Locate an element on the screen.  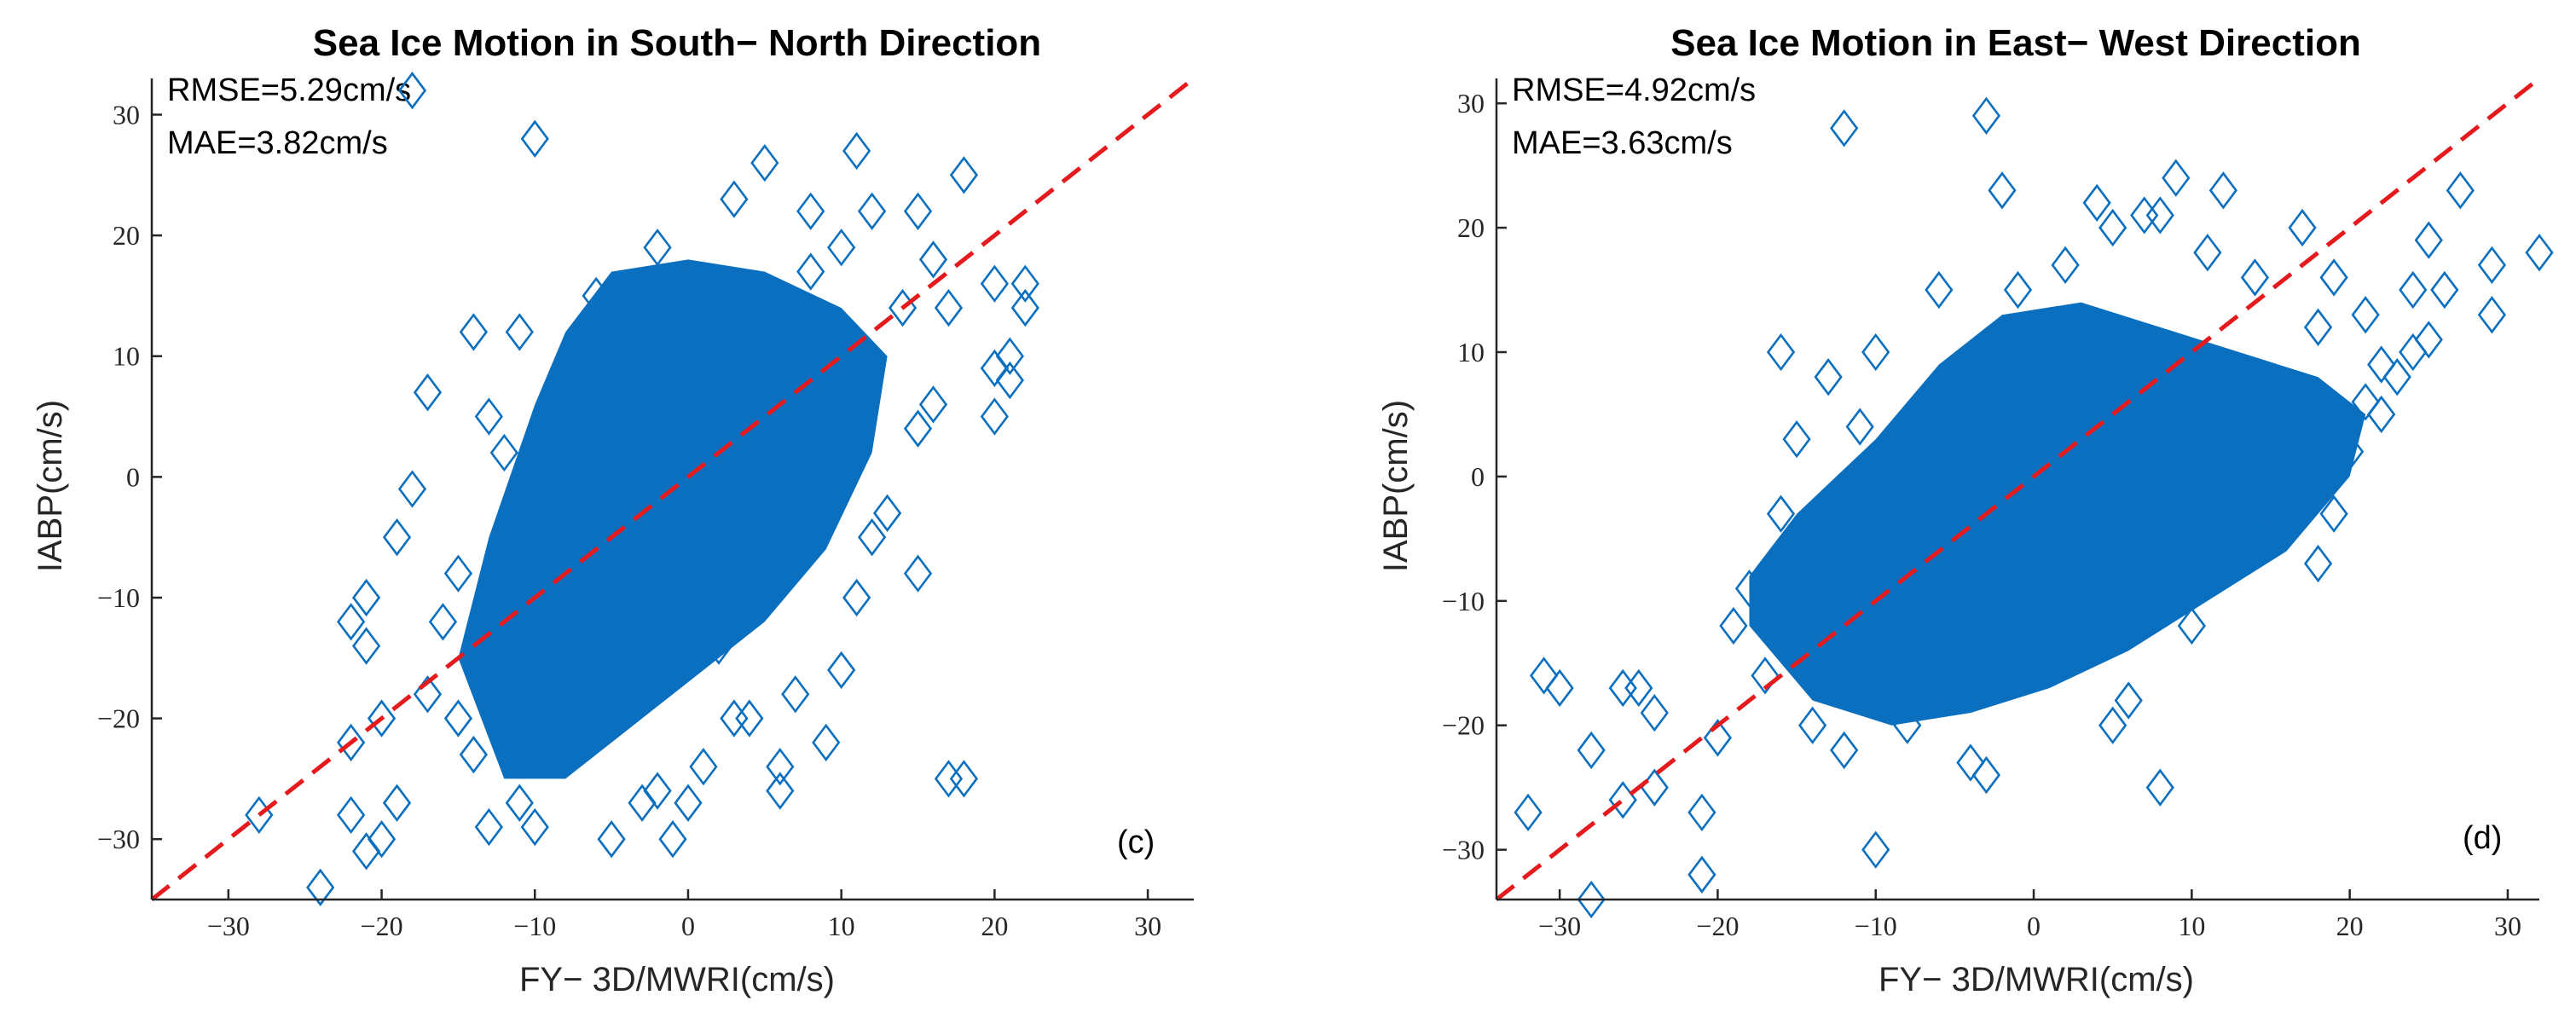
south-north-y-tick-label: 10 is located at coordinates (127, 356).